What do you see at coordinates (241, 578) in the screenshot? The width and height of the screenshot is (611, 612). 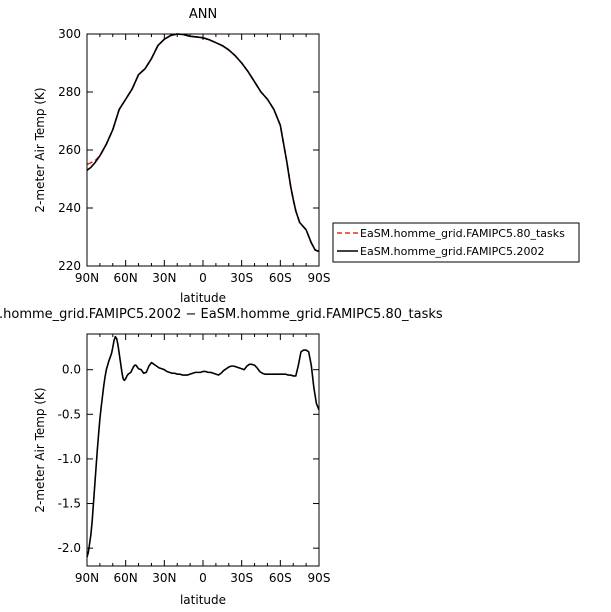 I see `bottom-x-tick-label: 30S` at bounding box center [241, 578].